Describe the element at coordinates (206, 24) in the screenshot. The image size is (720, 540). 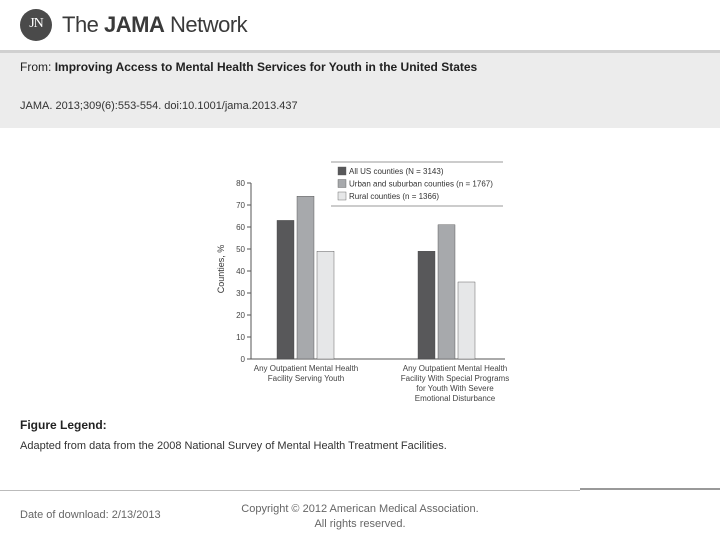
I see `brand-suffix: Network` at that location.